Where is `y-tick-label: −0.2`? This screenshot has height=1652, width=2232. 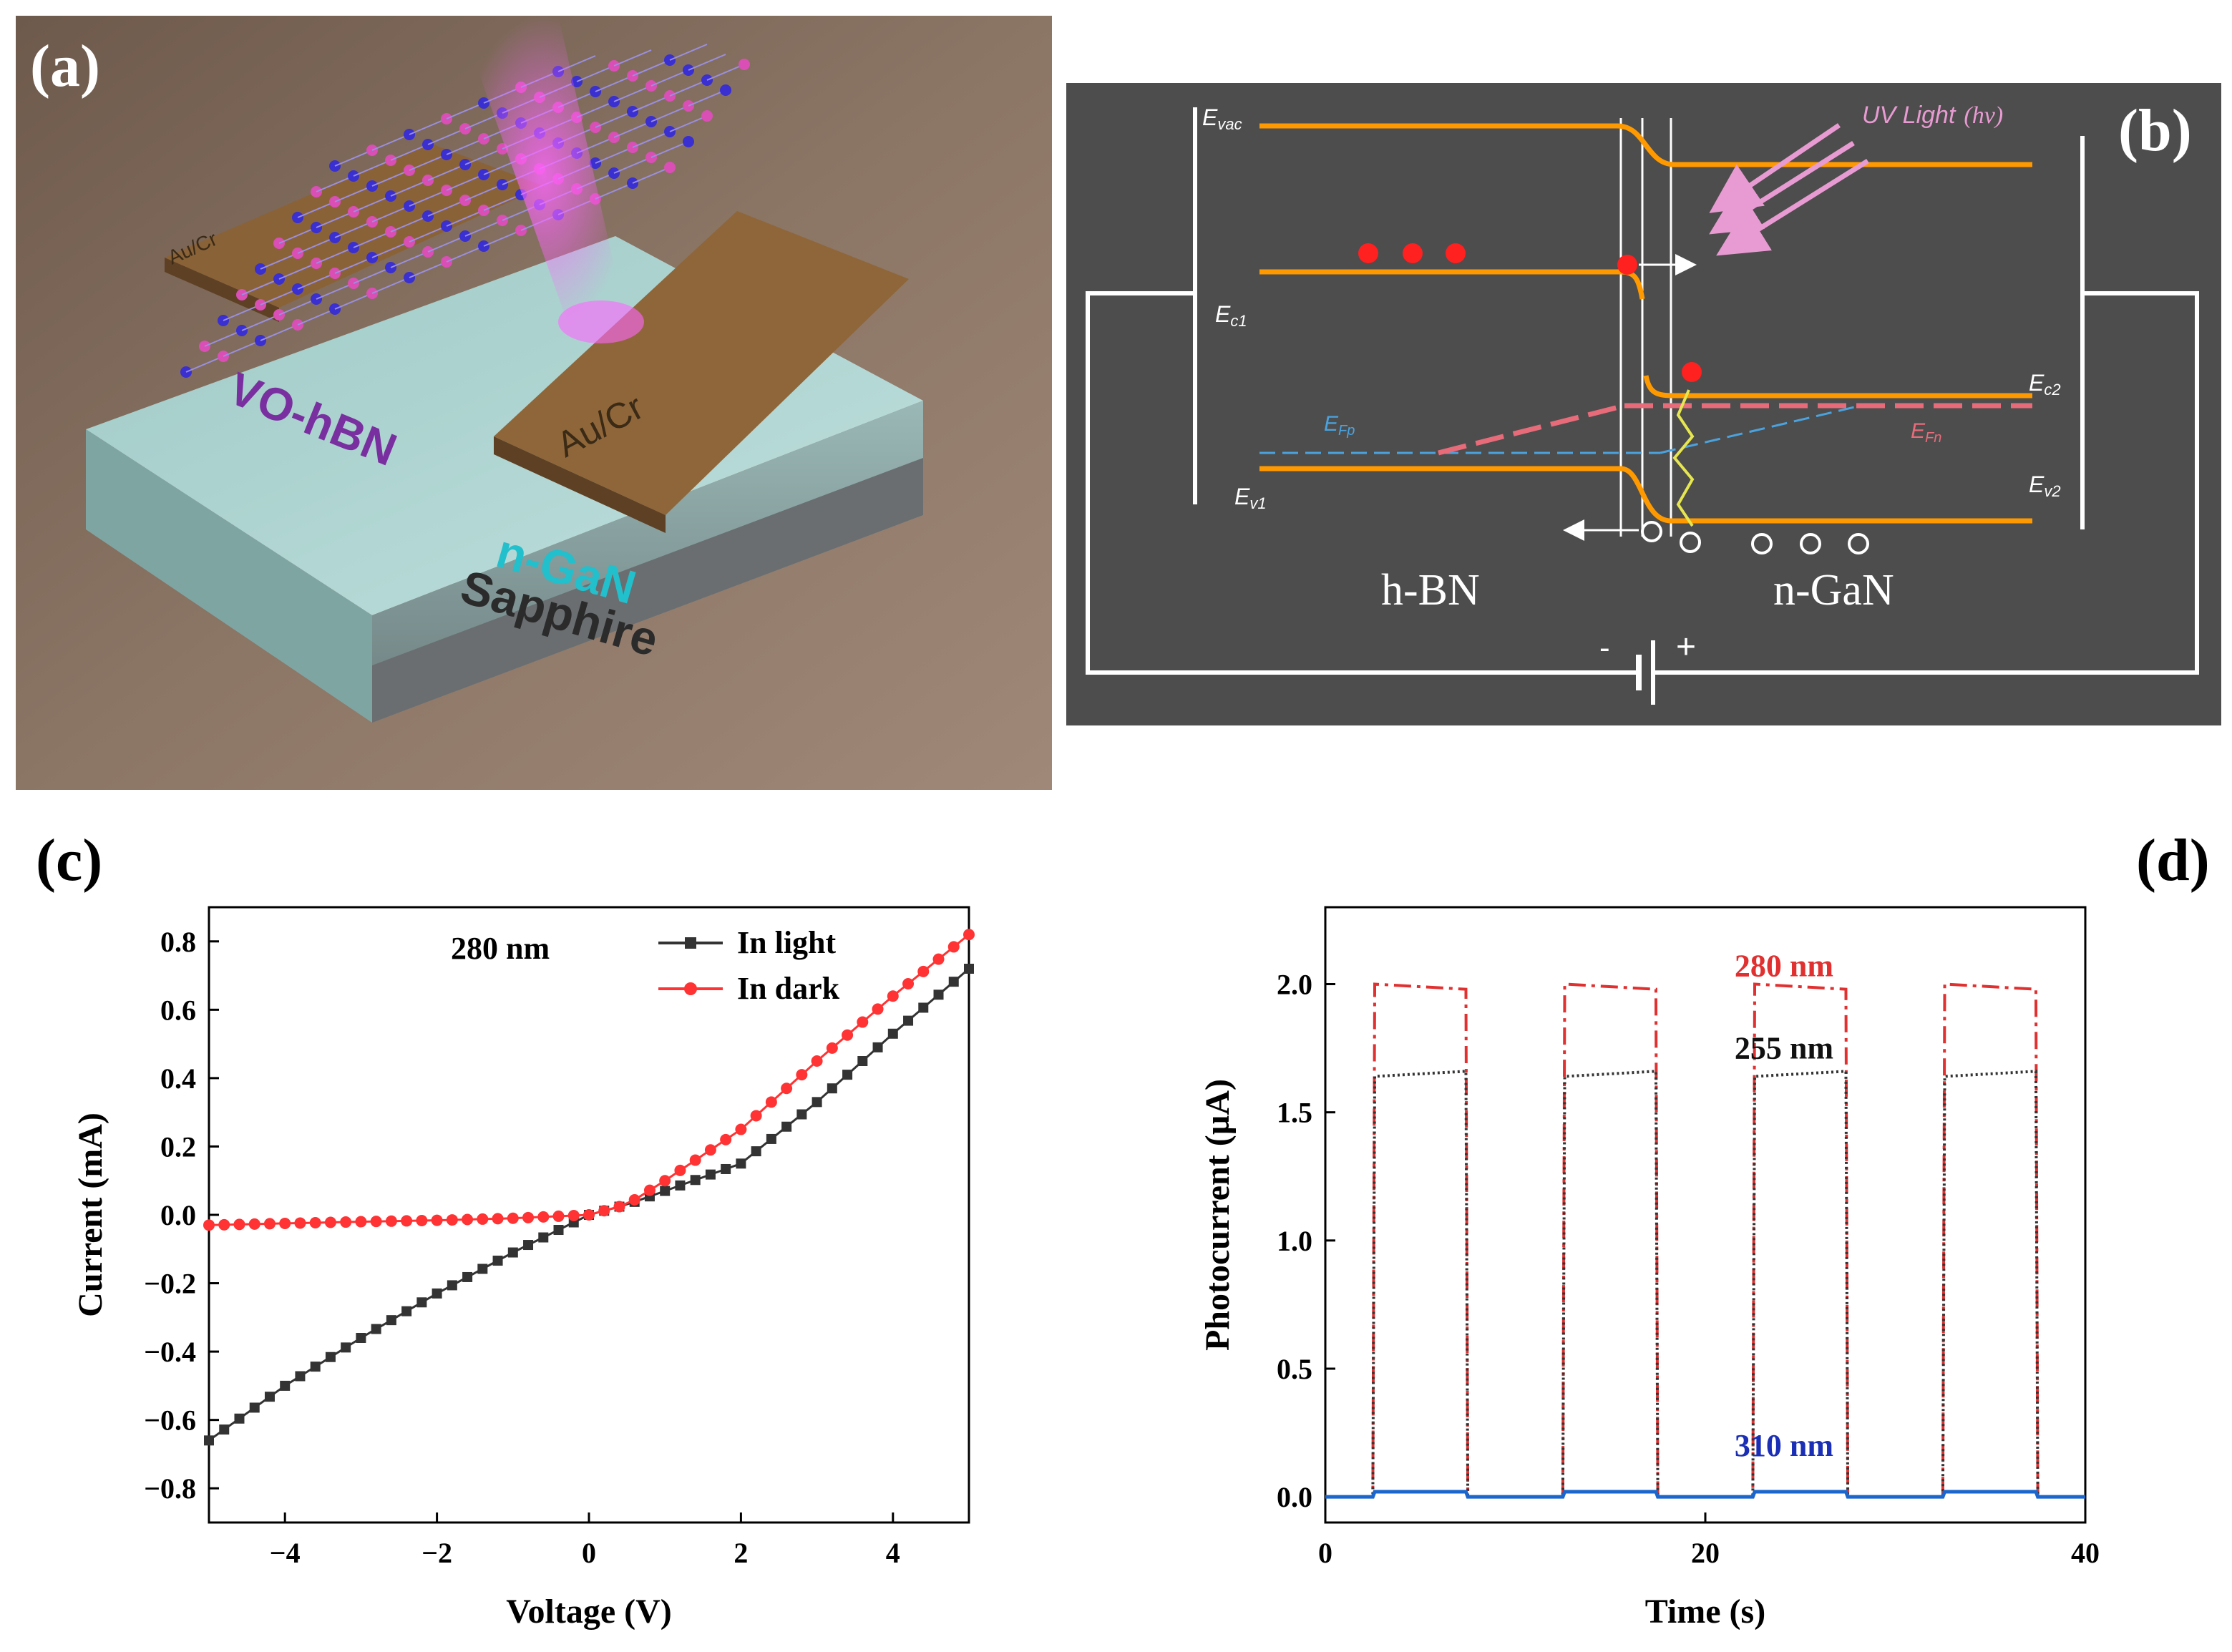 y-tick-label: −0.2 is located at coordinates (170, 1284).